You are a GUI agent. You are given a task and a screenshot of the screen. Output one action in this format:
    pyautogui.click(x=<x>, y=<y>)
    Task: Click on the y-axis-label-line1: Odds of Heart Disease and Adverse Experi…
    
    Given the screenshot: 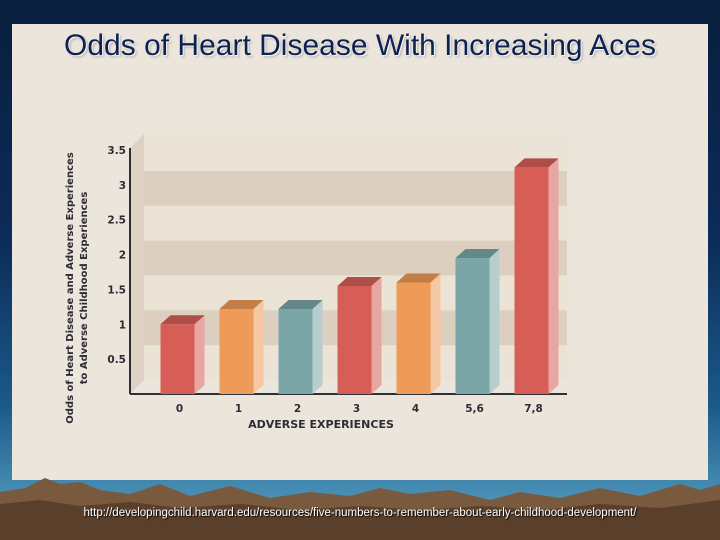 What is the action you would take?
    pyautogui.click(x=70, y=288)
    